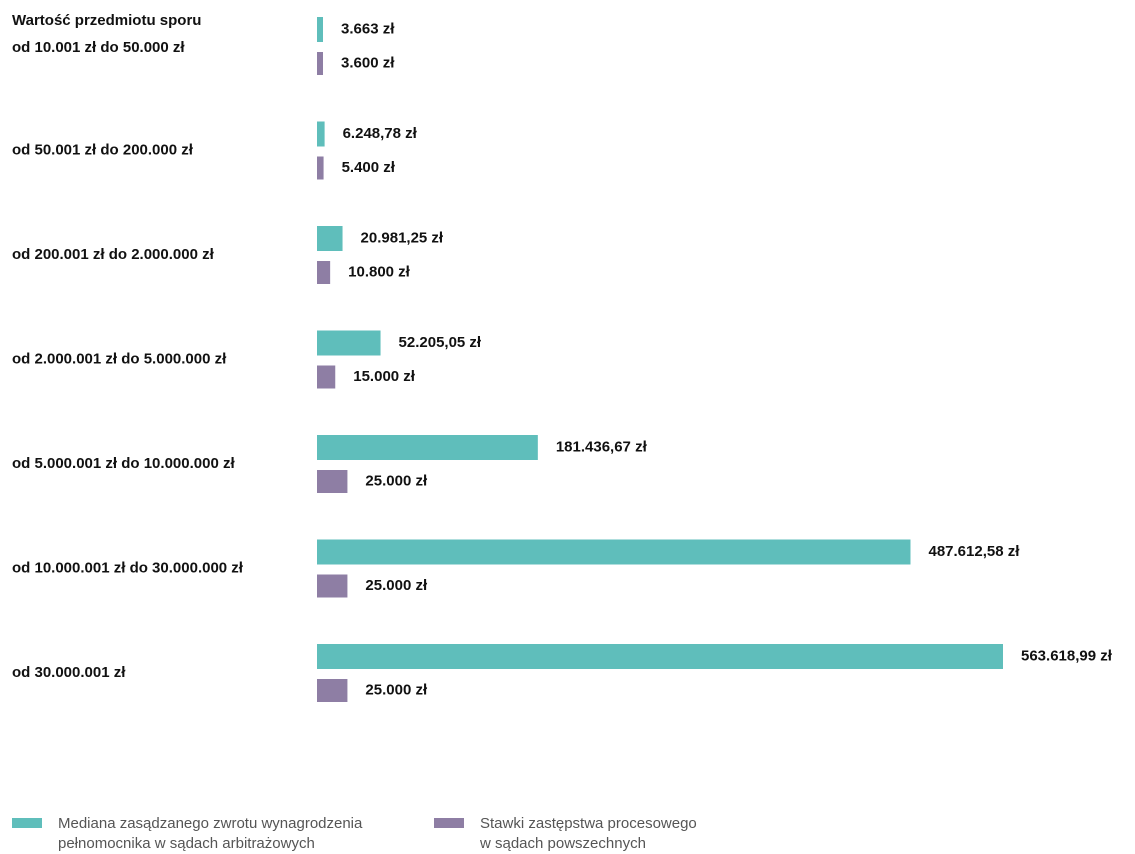 This screenshot has height=854, width=1135. I want to click on data-label-arbitration: 487.612,58 zł, so click(974, 551).